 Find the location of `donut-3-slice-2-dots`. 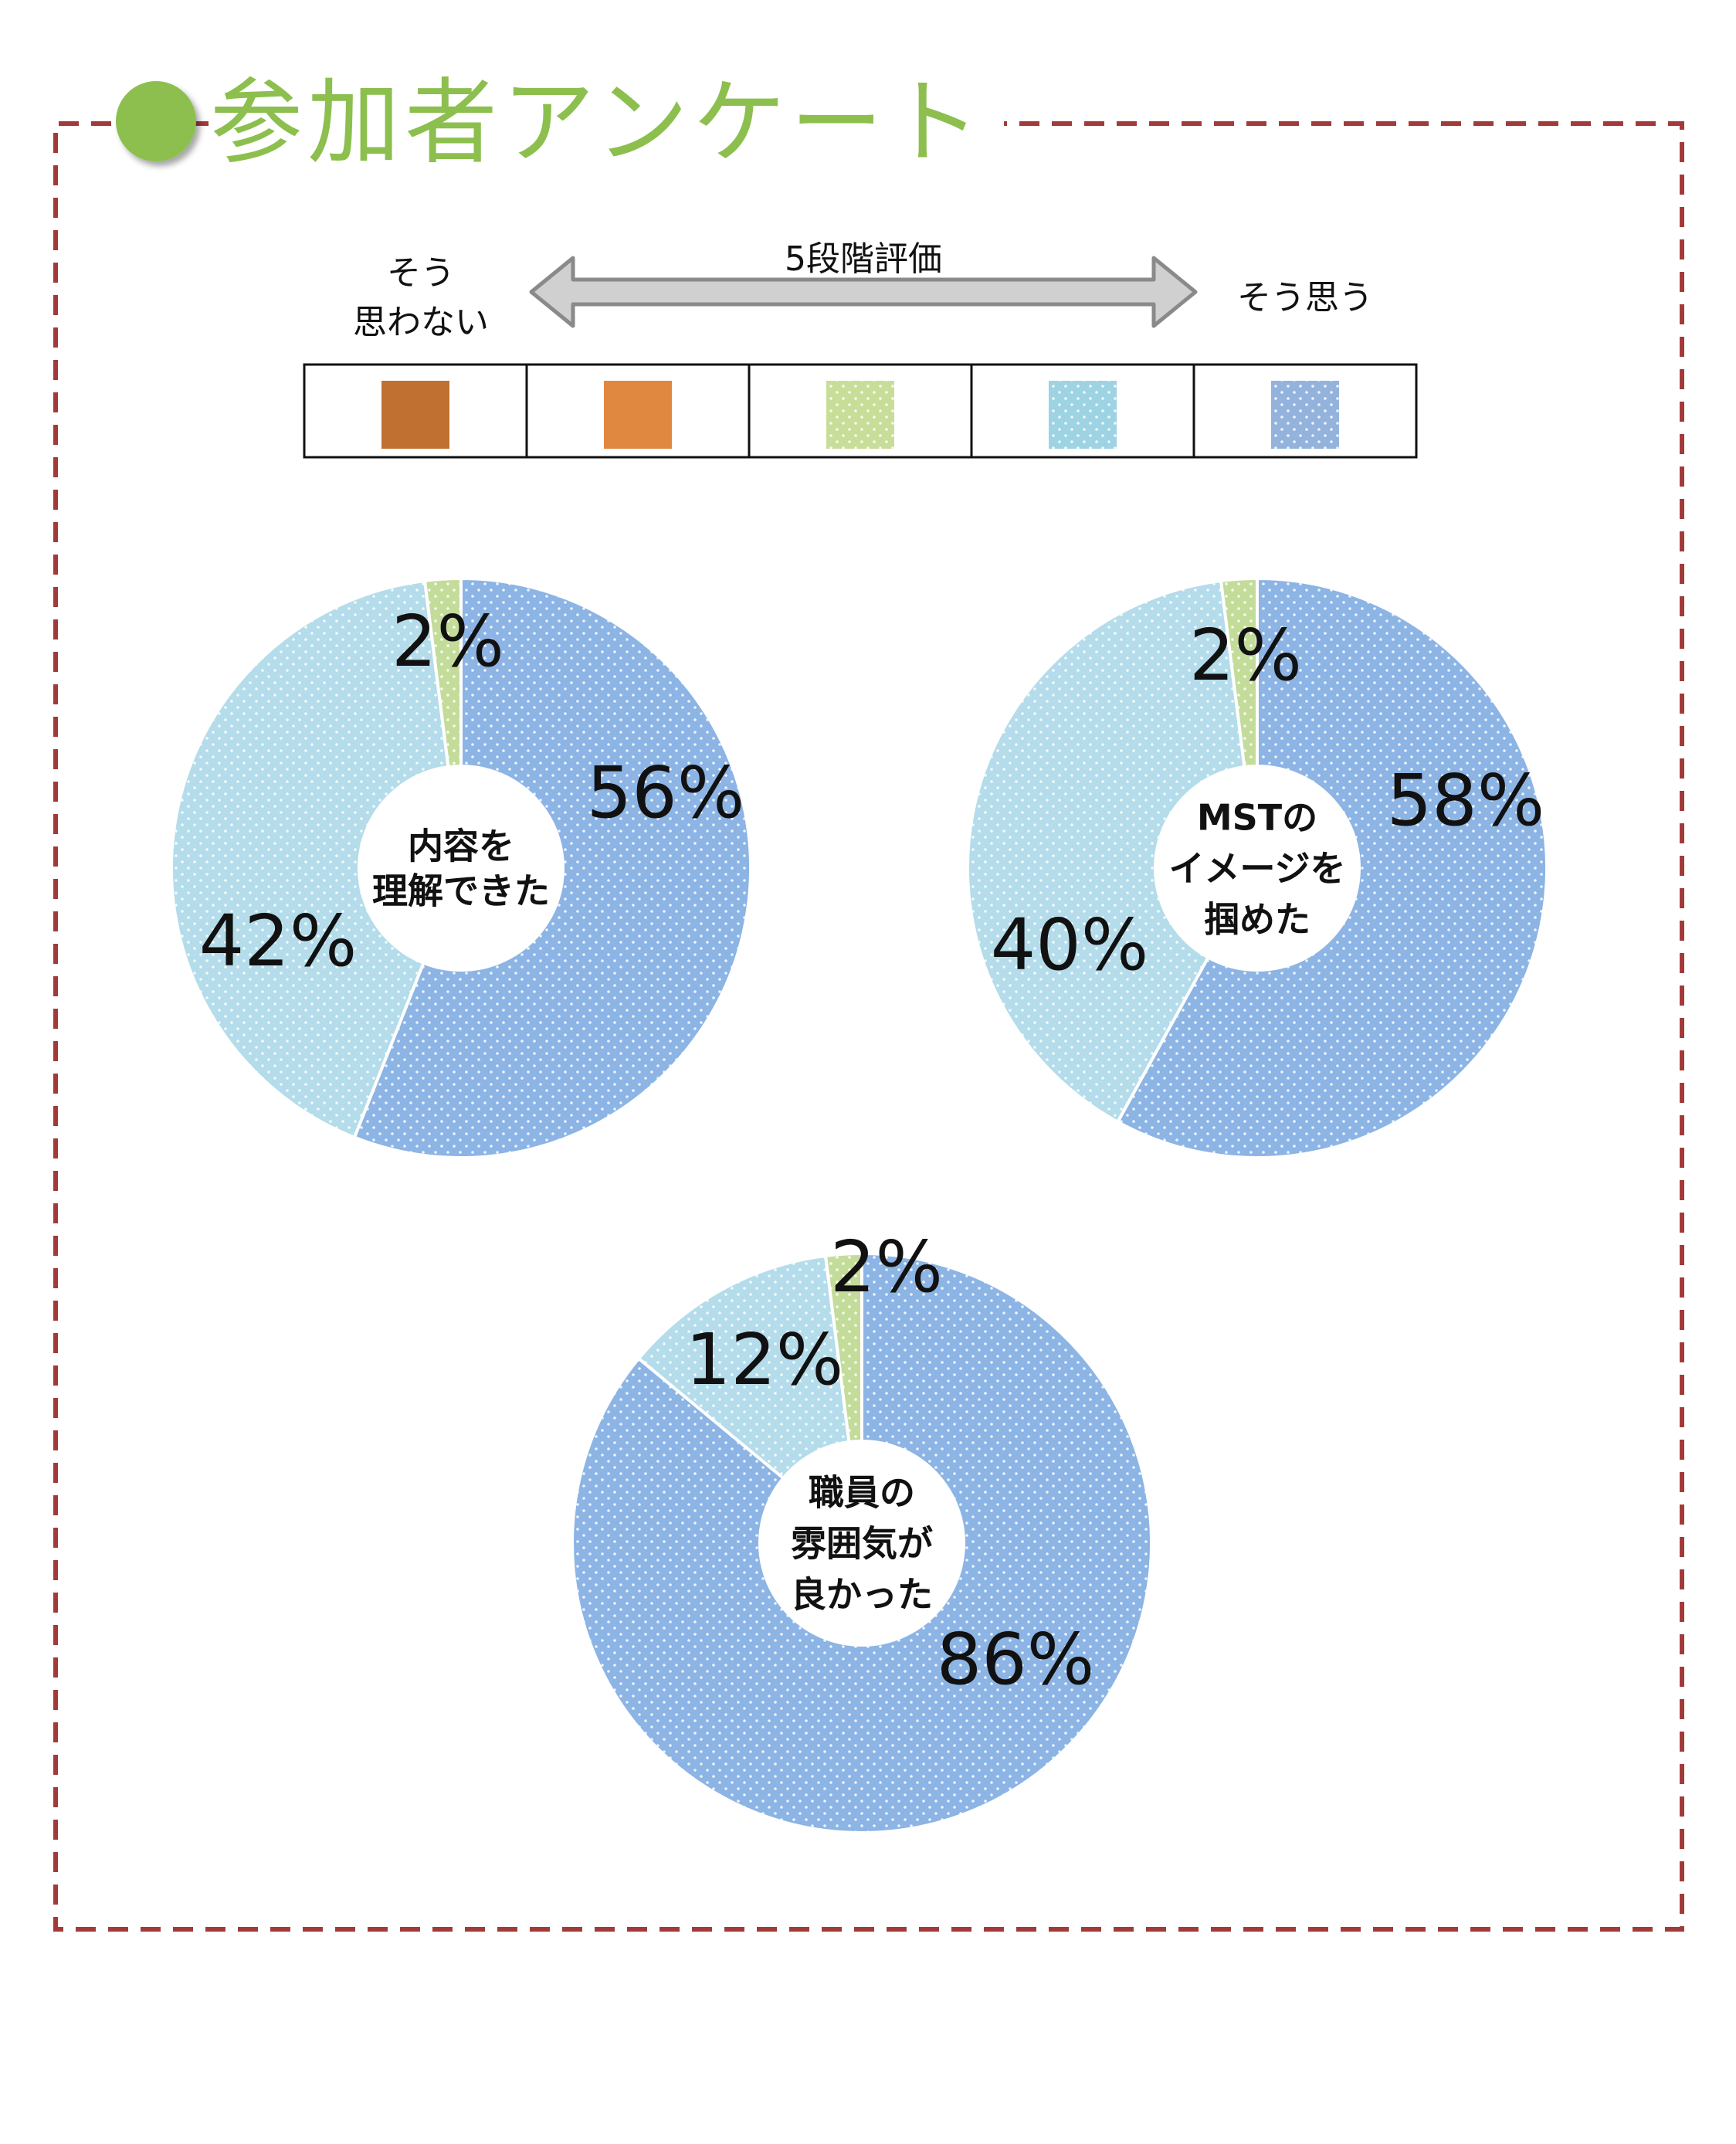

donut-3-slice-2-dots is located at coordinates (744, 1366).